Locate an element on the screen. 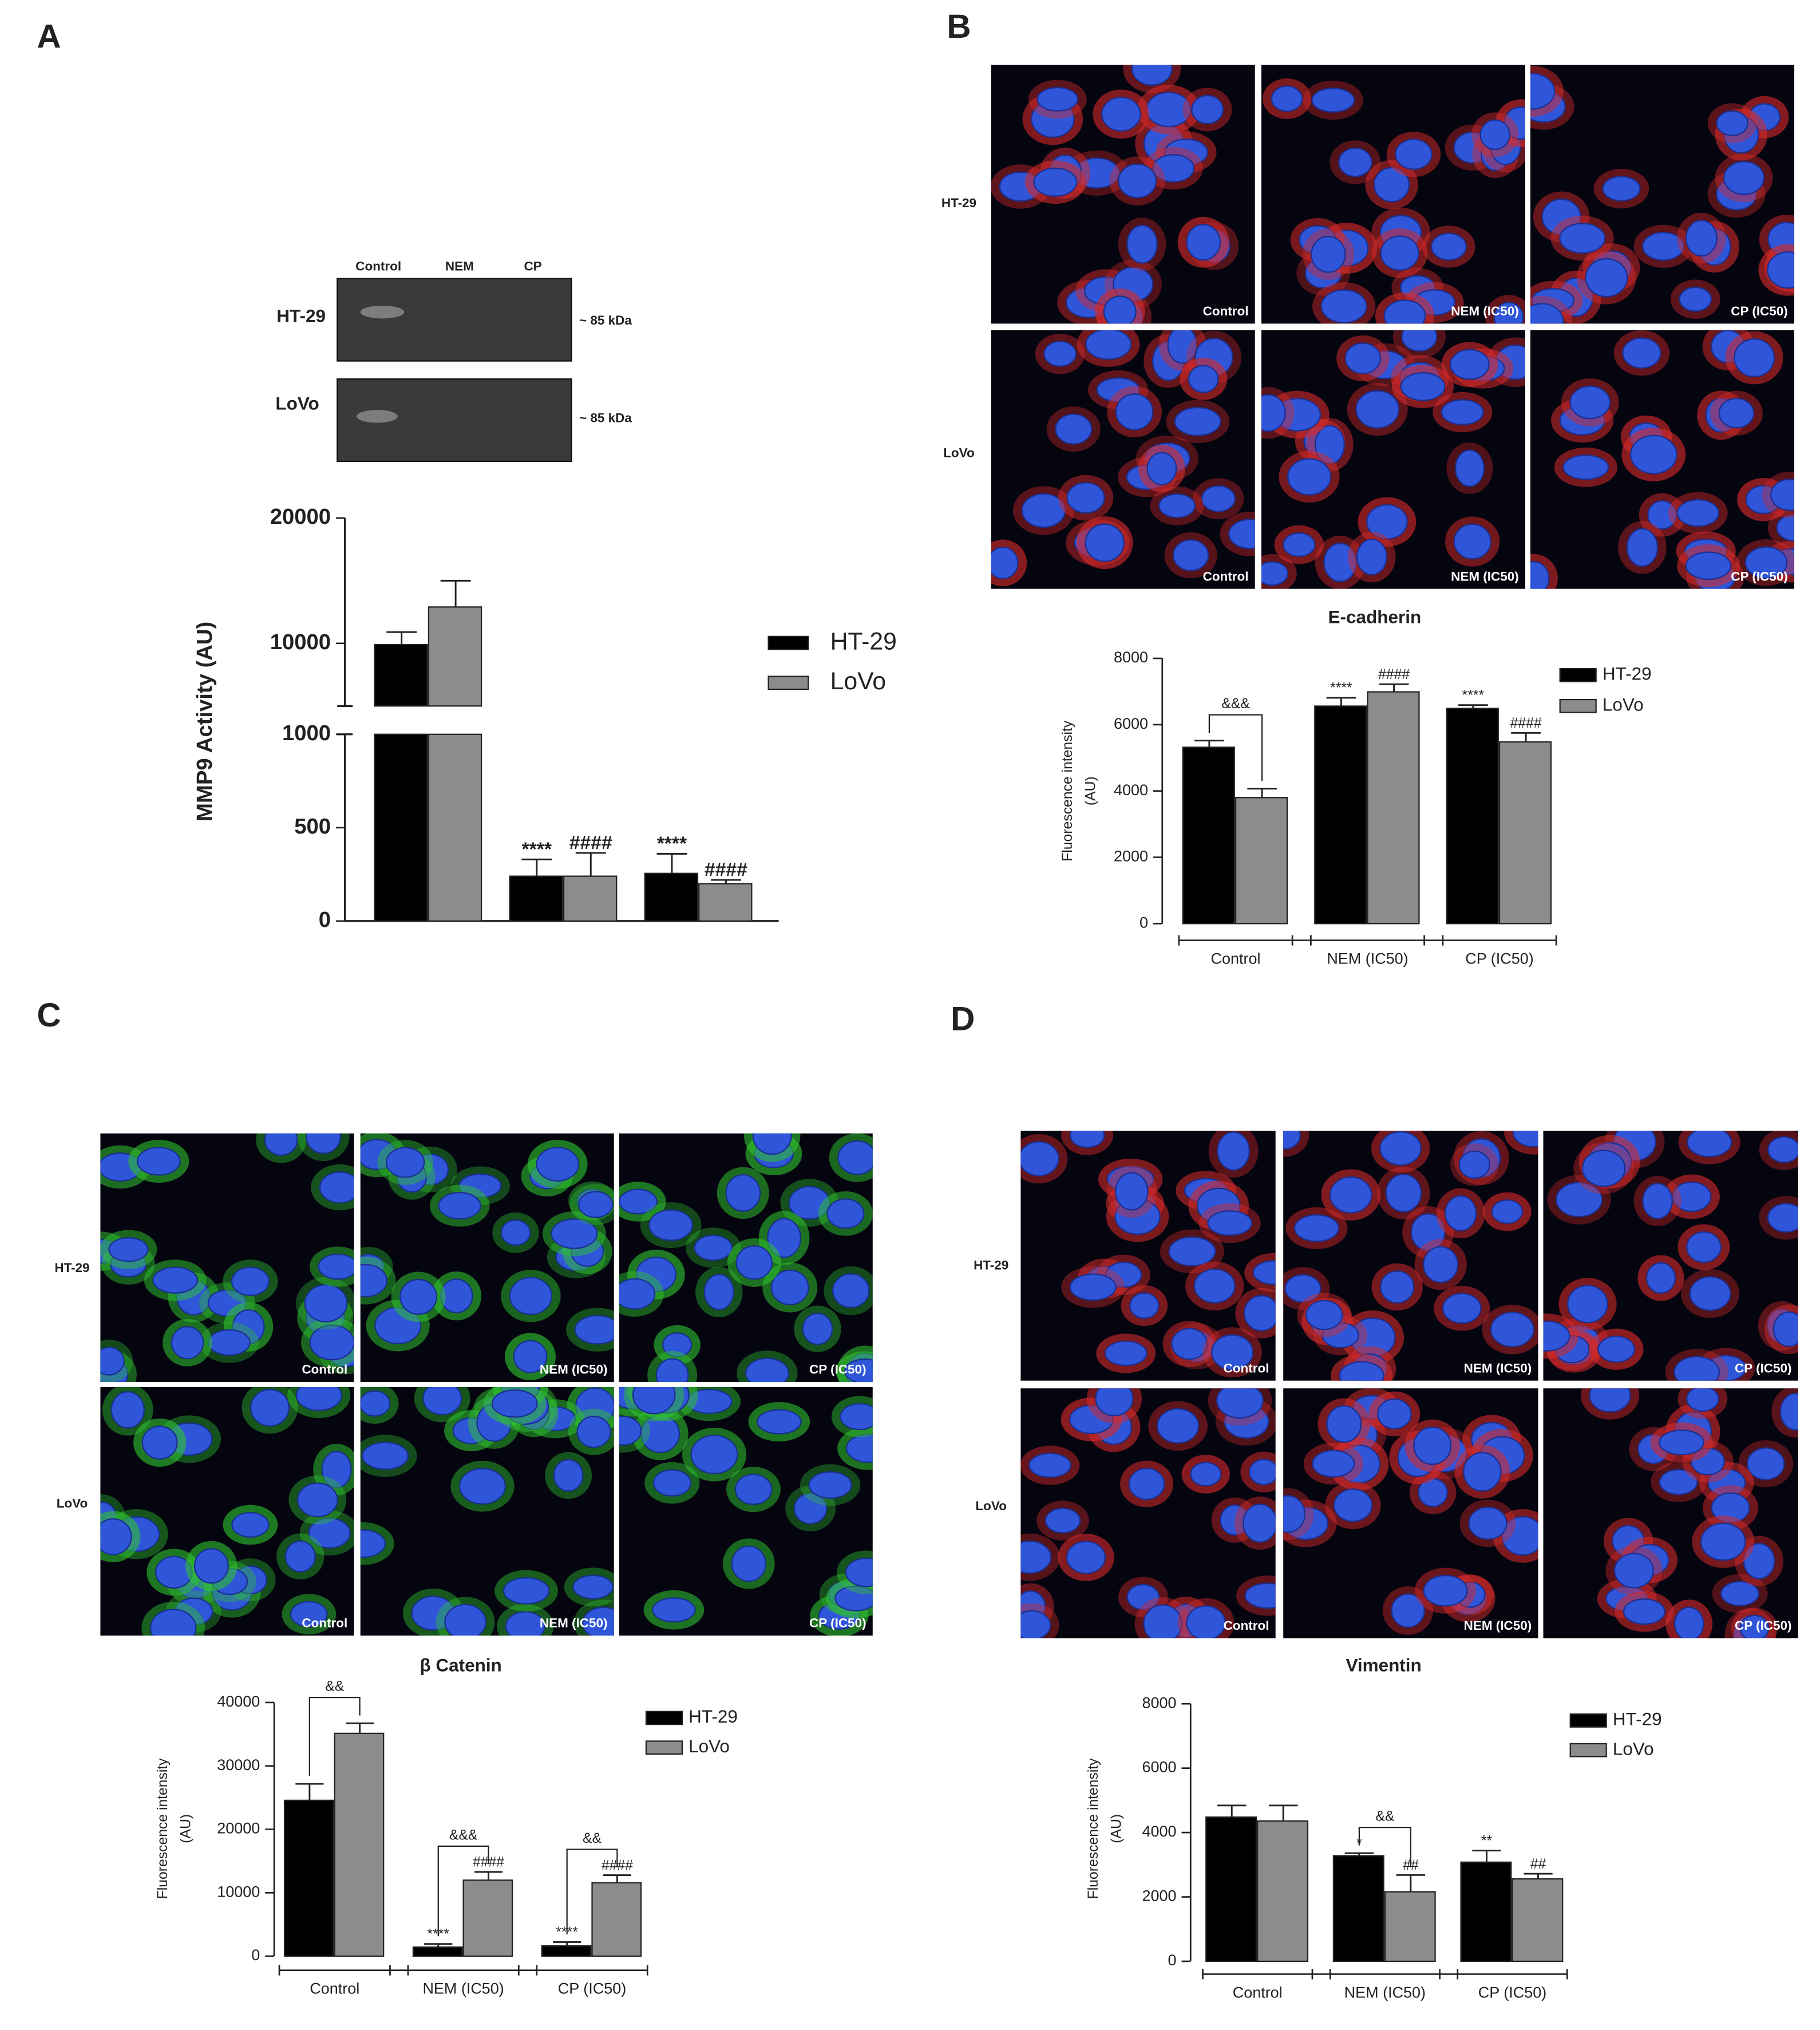  blot-marker: ~ 85 kDa is located at coordinates (605, 320).